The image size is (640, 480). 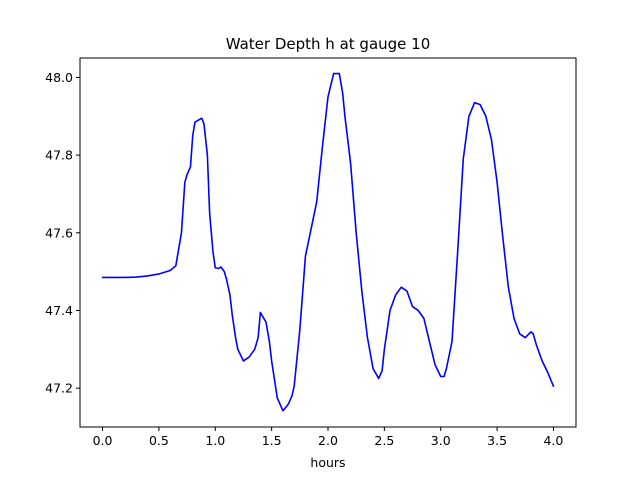 I want to click on y-axis-ticks: 47.2 47.4 47.6 47.8 48.0, so click(x=62, y=233).